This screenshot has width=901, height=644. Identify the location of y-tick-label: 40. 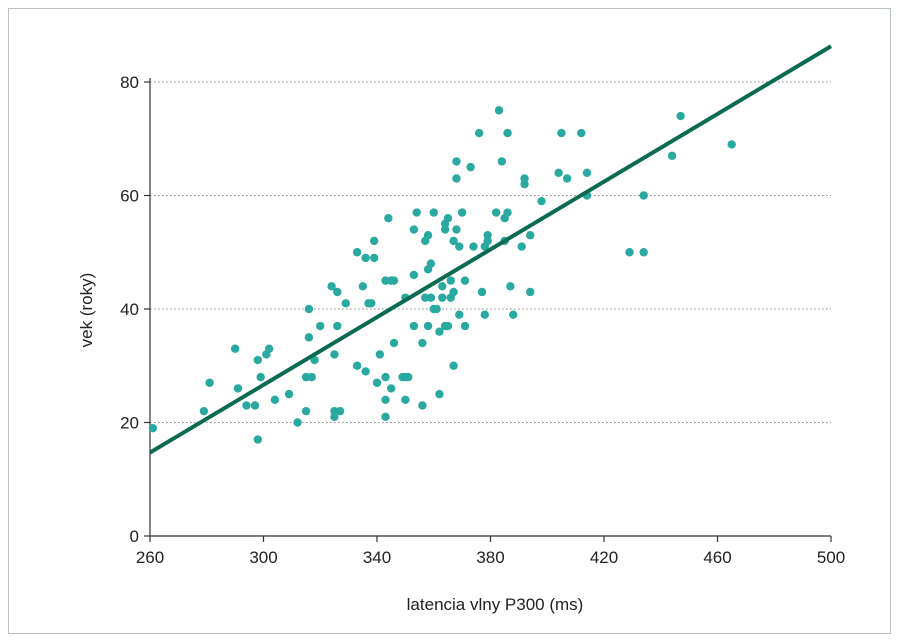
(129, 309).